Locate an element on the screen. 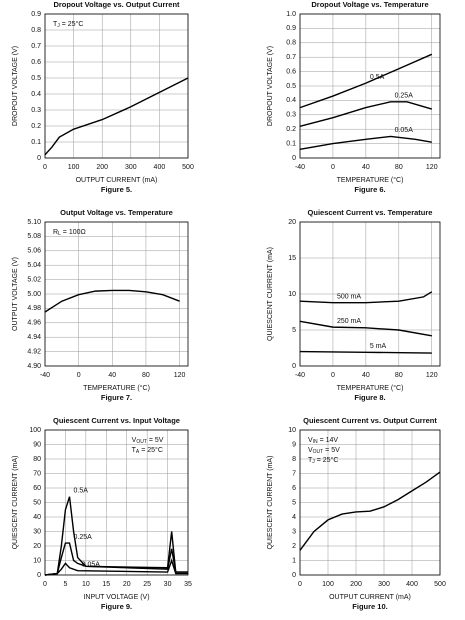 The width and height of the screenshot is (465, 620). y-tick-label: 0.1 is located at coordinates (291, 143).